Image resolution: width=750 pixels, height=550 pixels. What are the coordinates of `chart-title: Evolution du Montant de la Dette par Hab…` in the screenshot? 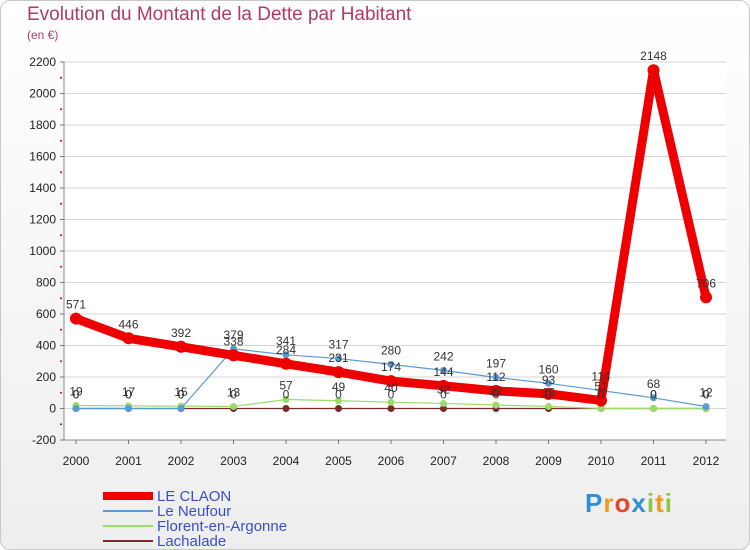 It's located at (219, 14).